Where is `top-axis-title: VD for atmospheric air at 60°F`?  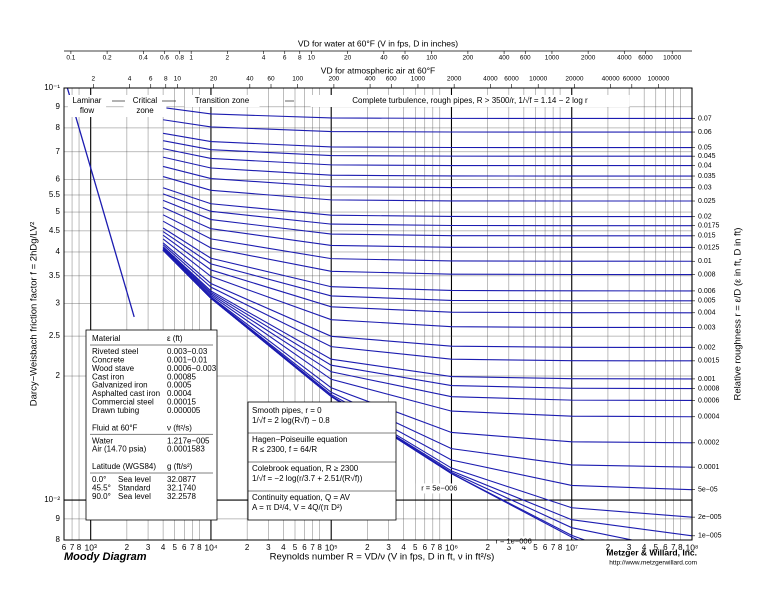 top-axis-title: VD for atmospheric air at 60°F is located at coordinates (378, 70).